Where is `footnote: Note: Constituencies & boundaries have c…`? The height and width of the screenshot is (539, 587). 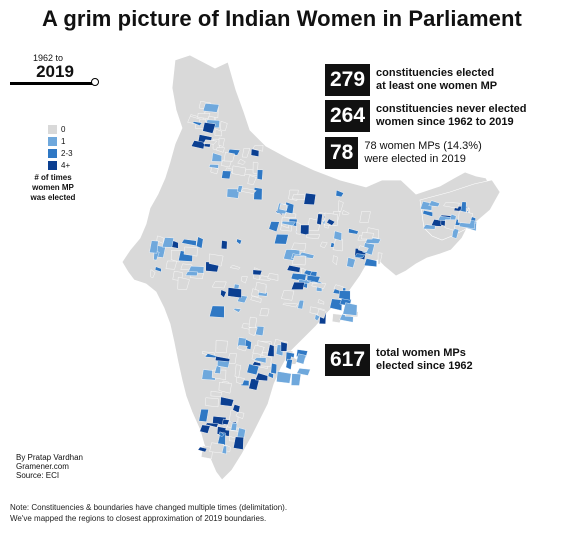 footnote: Note: Constituencies & boundaries have c… is located at coordinates (149, 513).